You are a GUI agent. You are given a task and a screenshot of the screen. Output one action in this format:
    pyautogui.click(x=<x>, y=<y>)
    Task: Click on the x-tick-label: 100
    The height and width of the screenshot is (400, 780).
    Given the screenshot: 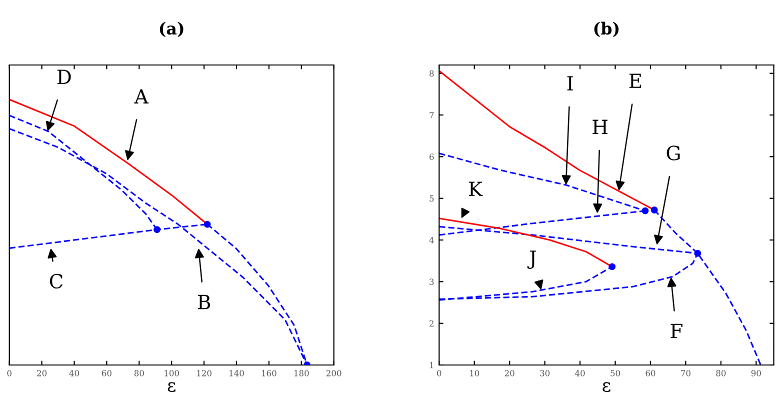 What is the action you would take?
    pyautogui.click(x=171, y=373)
    